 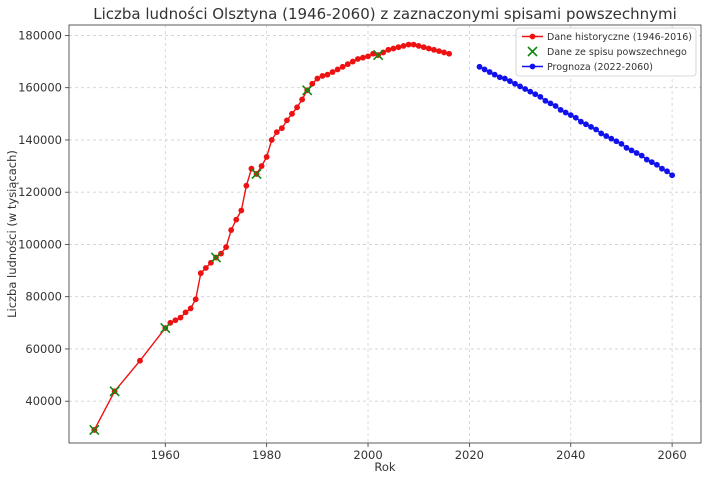 What do you see at coordinates (43, 297) in the screenshot?
I see `y-tick-label: 80000` at bounding box center [43, 297].